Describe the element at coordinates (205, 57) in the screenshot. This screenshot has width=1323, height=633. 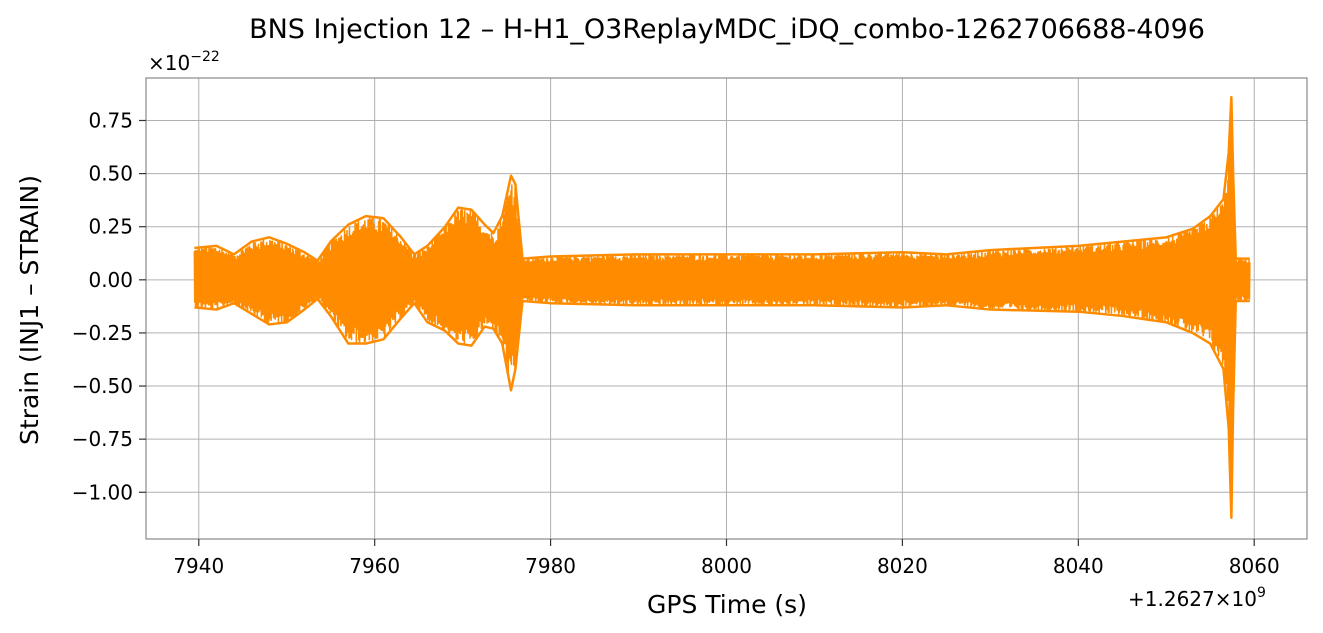
I see `y-scale-exponent: −22` at that location.